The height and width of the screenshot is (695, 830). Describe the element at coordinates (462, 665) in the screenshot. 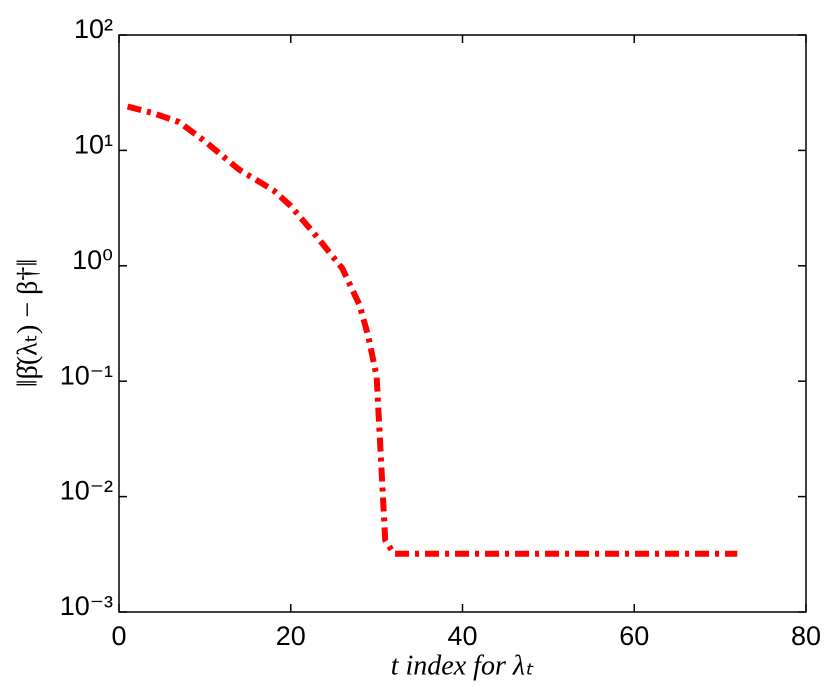

I see `x-axis-label: t index for λₜ` at that location.